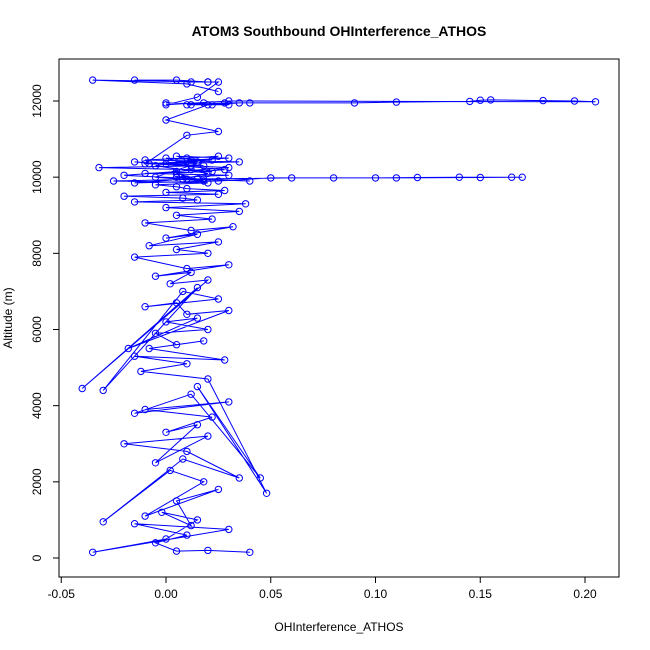  I want to click on y-tick-label: 4000, so click(37, 405).